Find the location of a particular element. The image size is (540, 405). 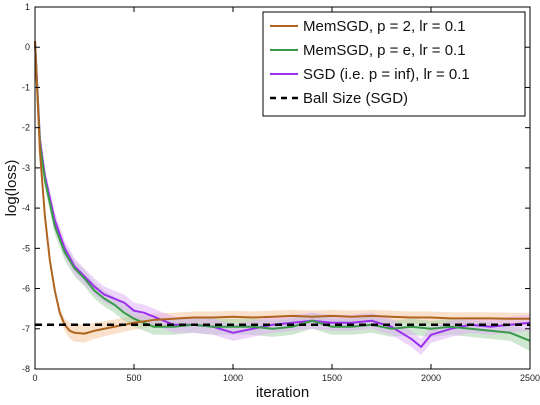

y-tick-label: -4 is located at coordinates (26, 208).